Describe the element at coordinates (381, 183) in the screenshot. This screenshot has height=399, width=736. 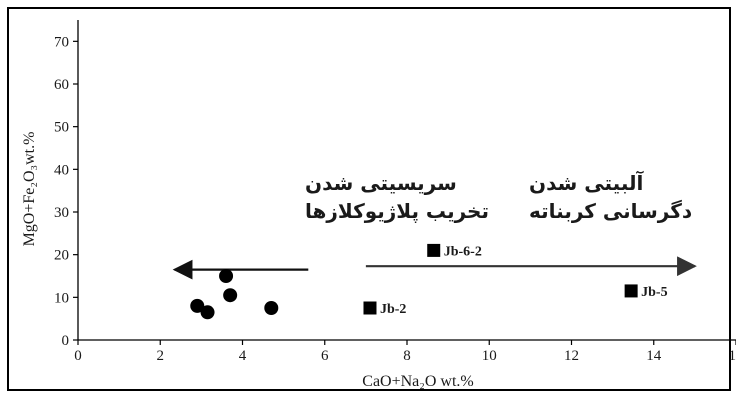
I see `sericitization-label: سریسیتی شدن` at that location.